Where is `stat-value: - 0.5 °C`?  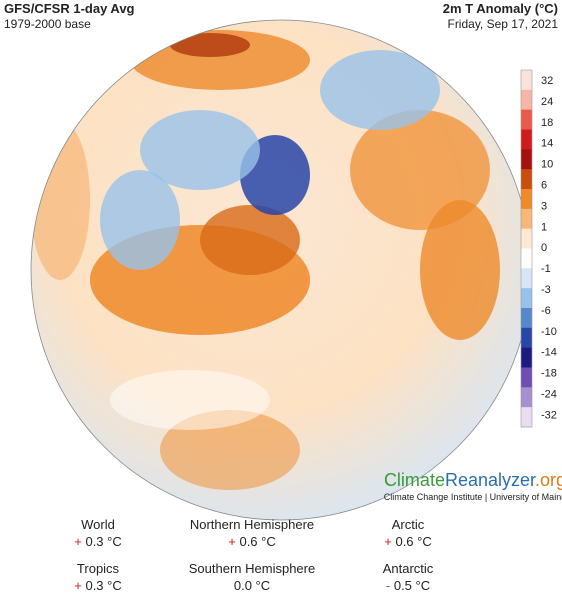
stat-value: - 0.5 °C is located at coordinates (408, 585).